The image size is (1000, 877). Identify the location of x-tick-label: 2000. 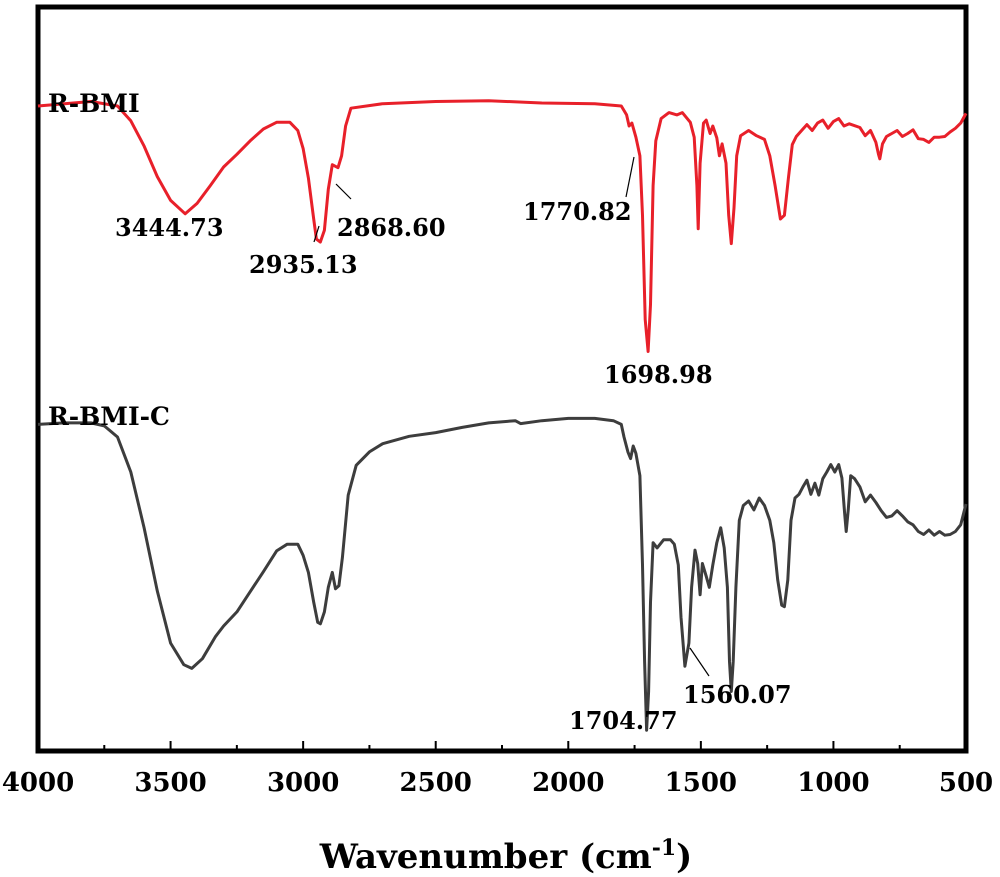
(568, 783).